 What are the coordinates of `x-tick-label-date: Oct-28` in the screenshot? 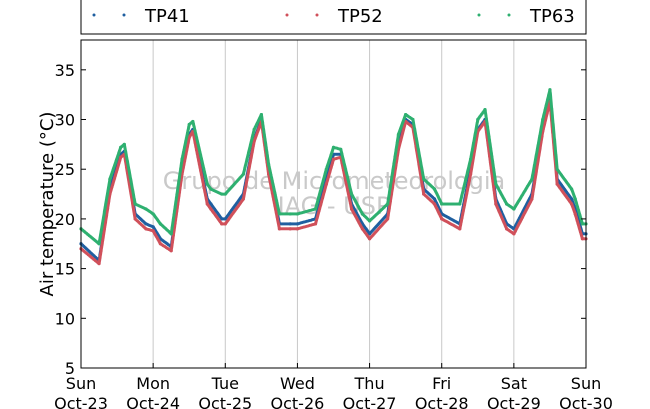 It's located at (442, 401).